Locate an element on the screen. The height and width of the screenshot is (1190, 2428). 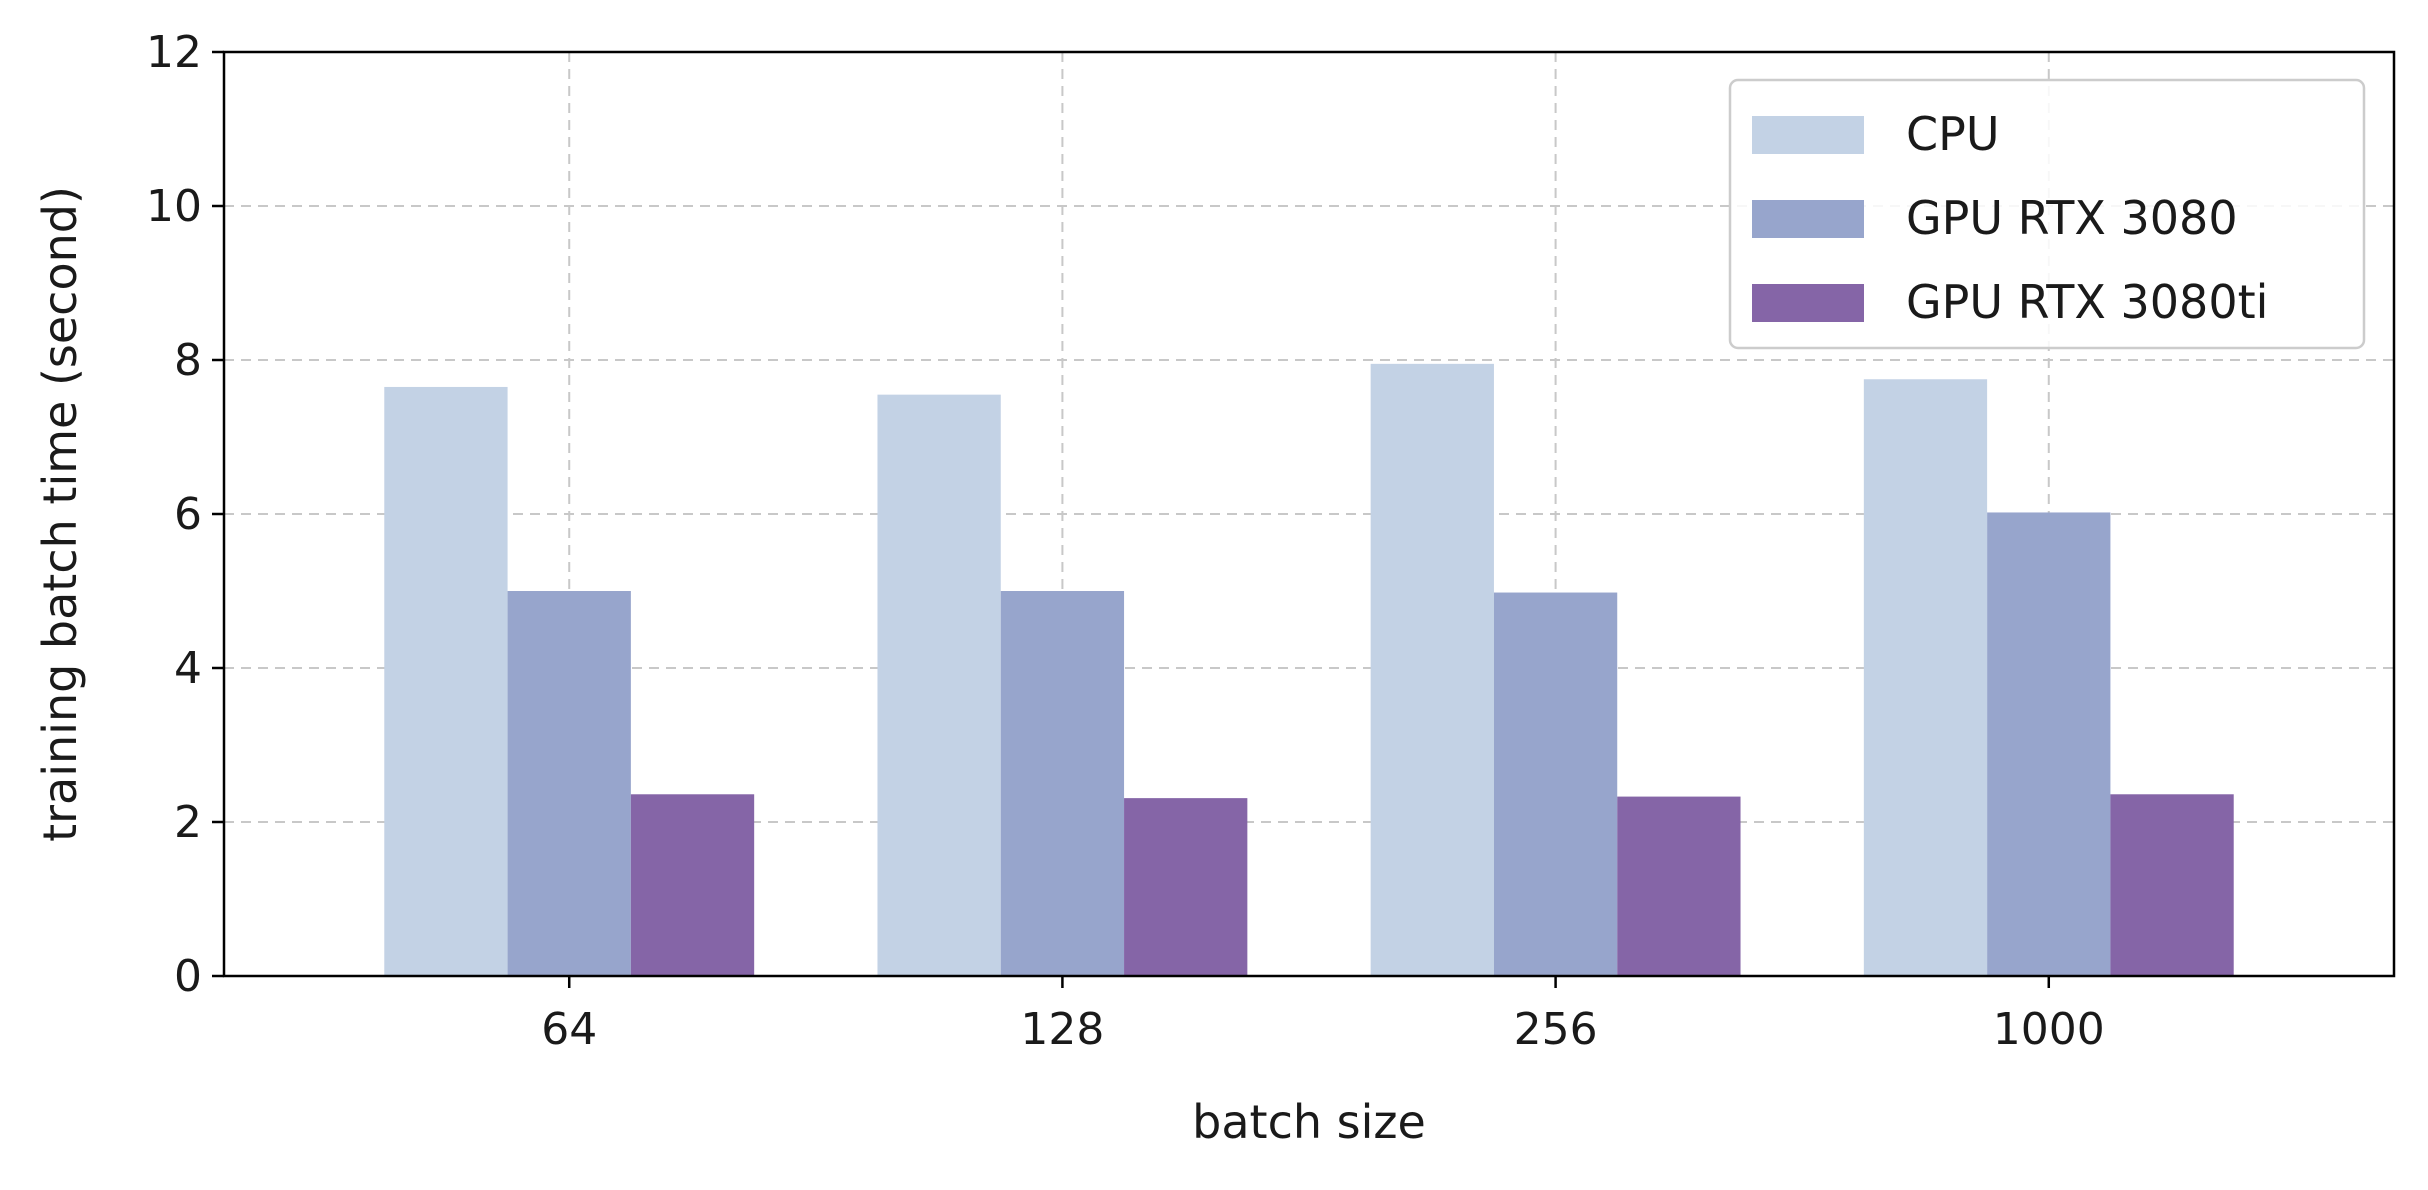
x-axis-label: batch size is located at coordinates (1309, 1122).